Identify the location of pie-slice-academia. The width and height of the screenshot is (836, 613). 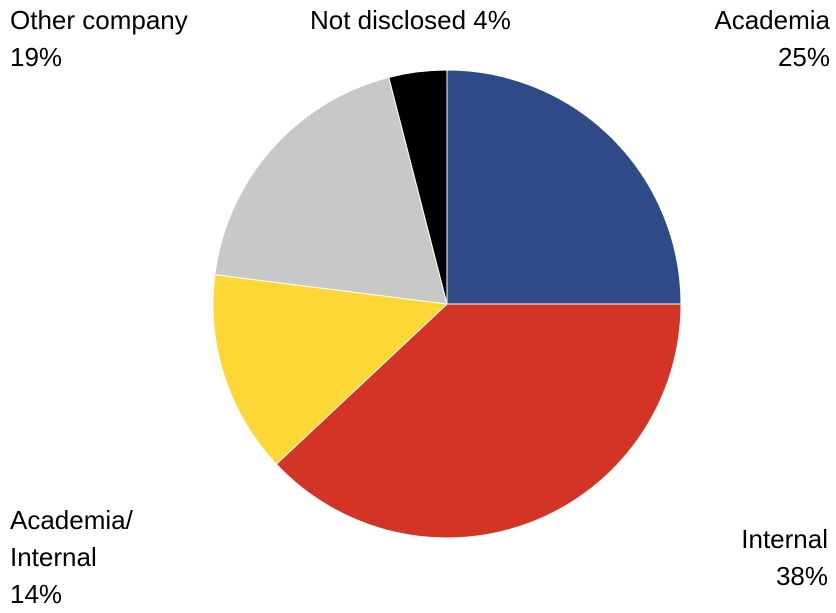
(564, 187).